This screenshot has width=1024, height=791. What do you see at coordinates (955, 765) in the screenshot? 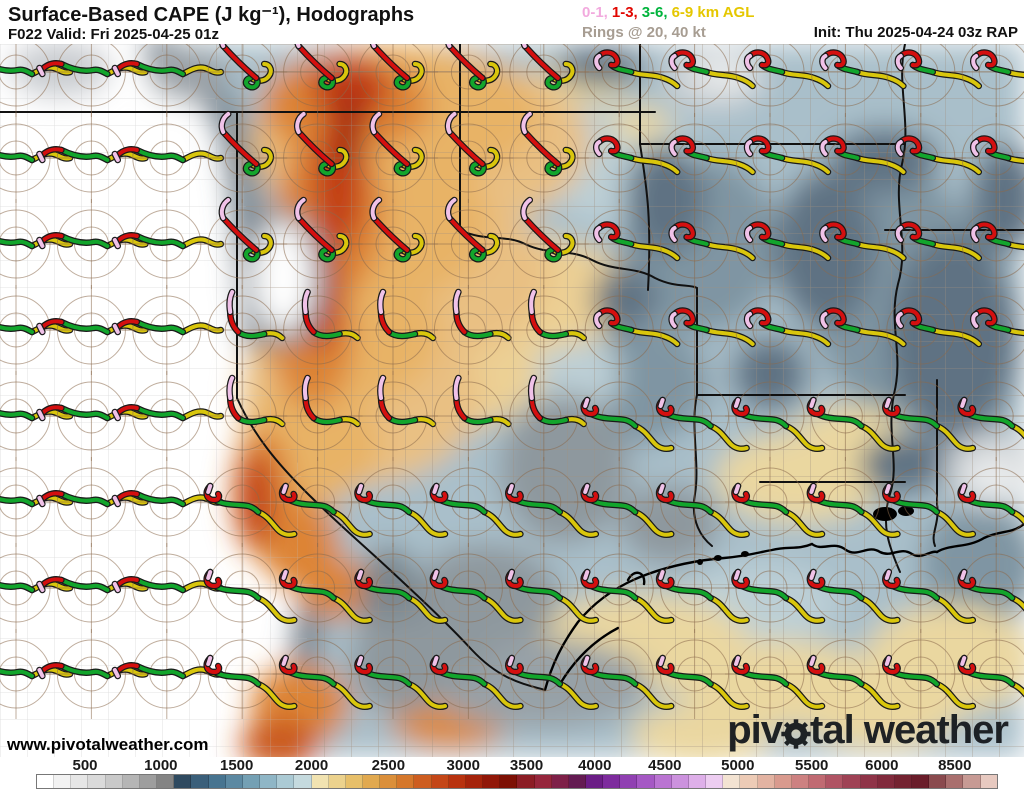
I see `colorbar-tick: 8500` at bounding box center [955, 765].